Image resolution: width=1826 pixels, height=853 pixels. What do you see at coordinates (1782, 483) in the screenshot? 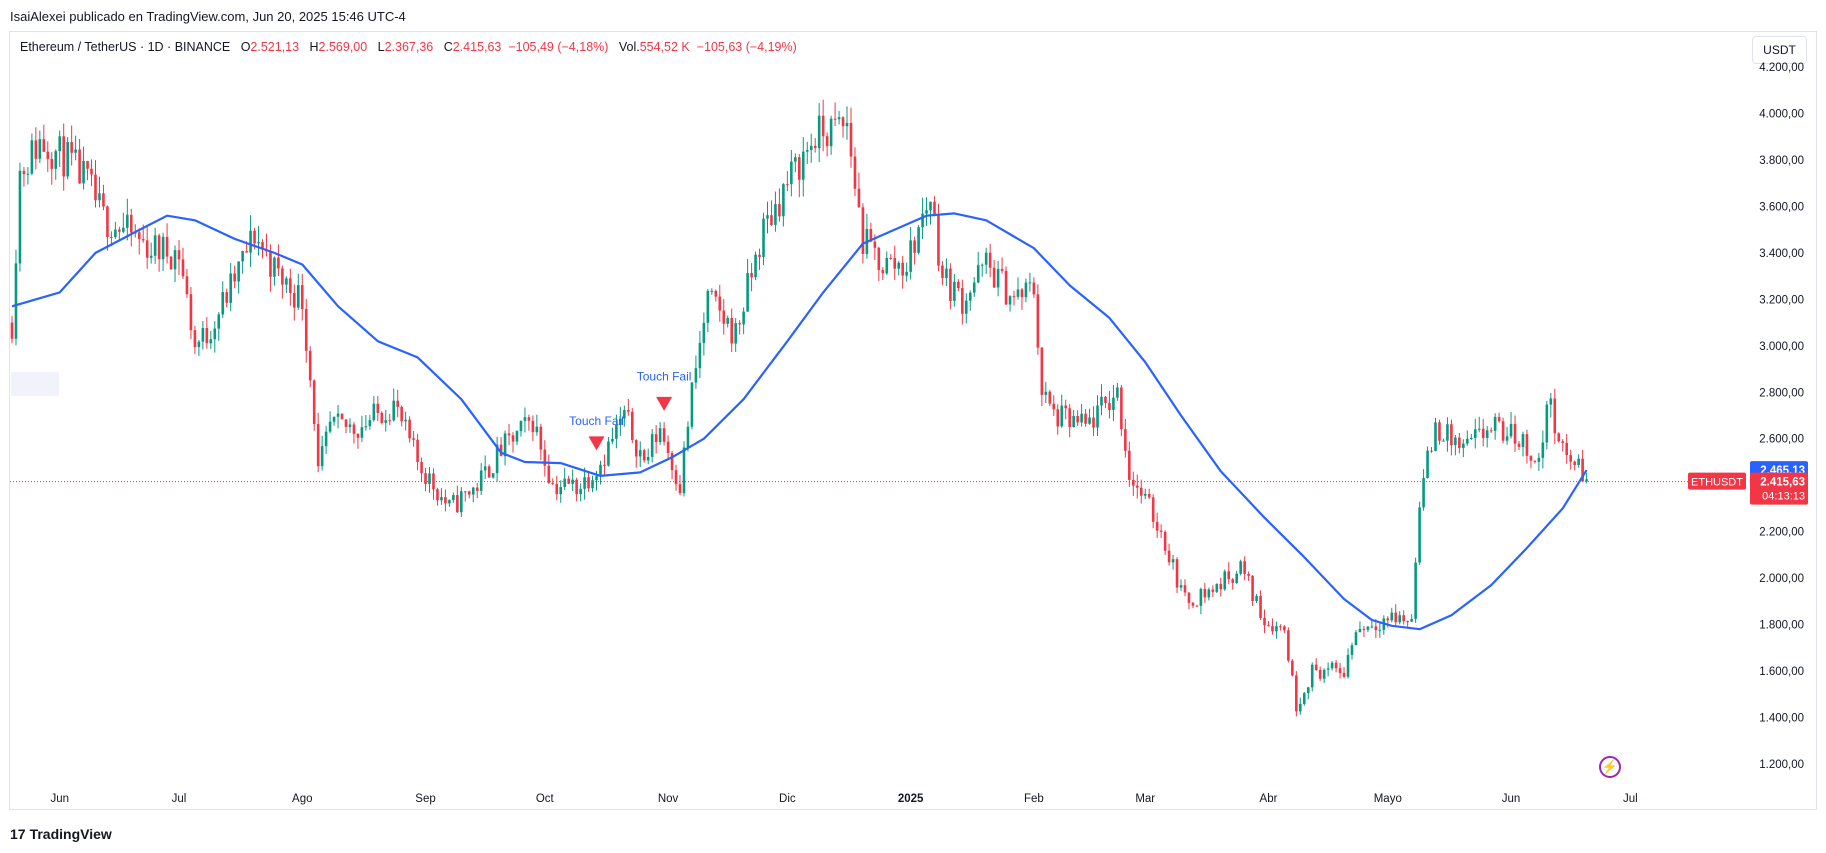
I see `last-price-label: 2.415,63` at bounding box center [1782, 483].